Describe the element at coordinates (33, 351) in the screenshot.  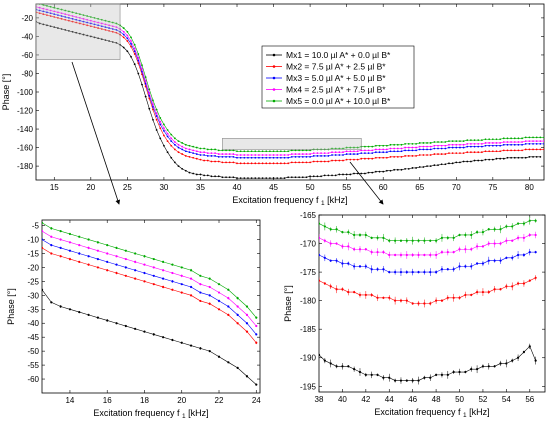
I see `y-tick-label: -50` at that location.